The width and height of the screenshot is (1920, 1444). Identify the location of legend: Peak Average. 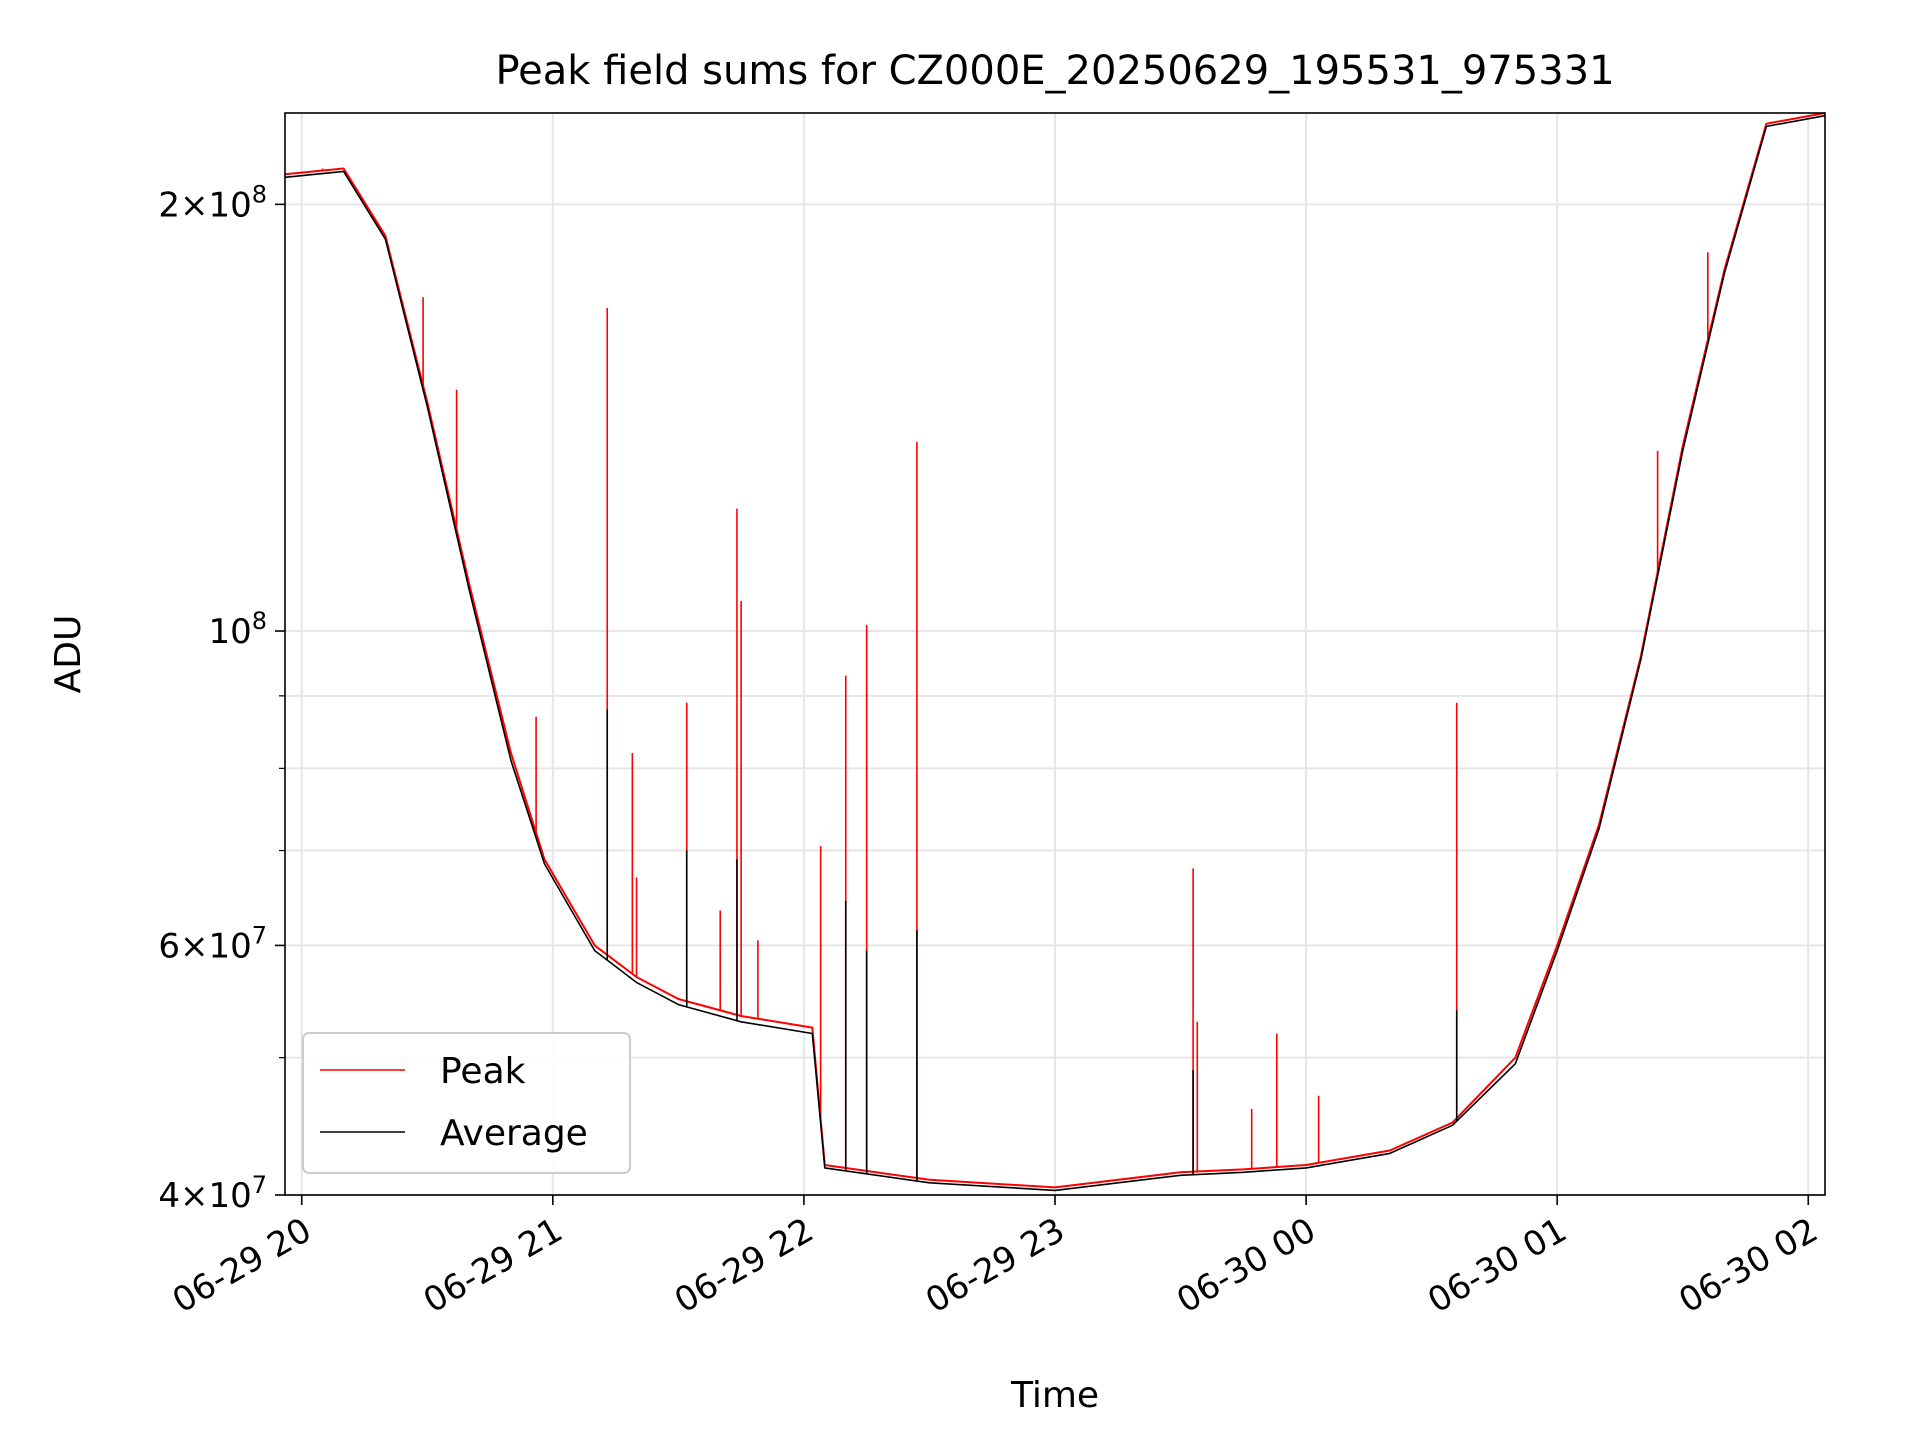
(466, 1103).